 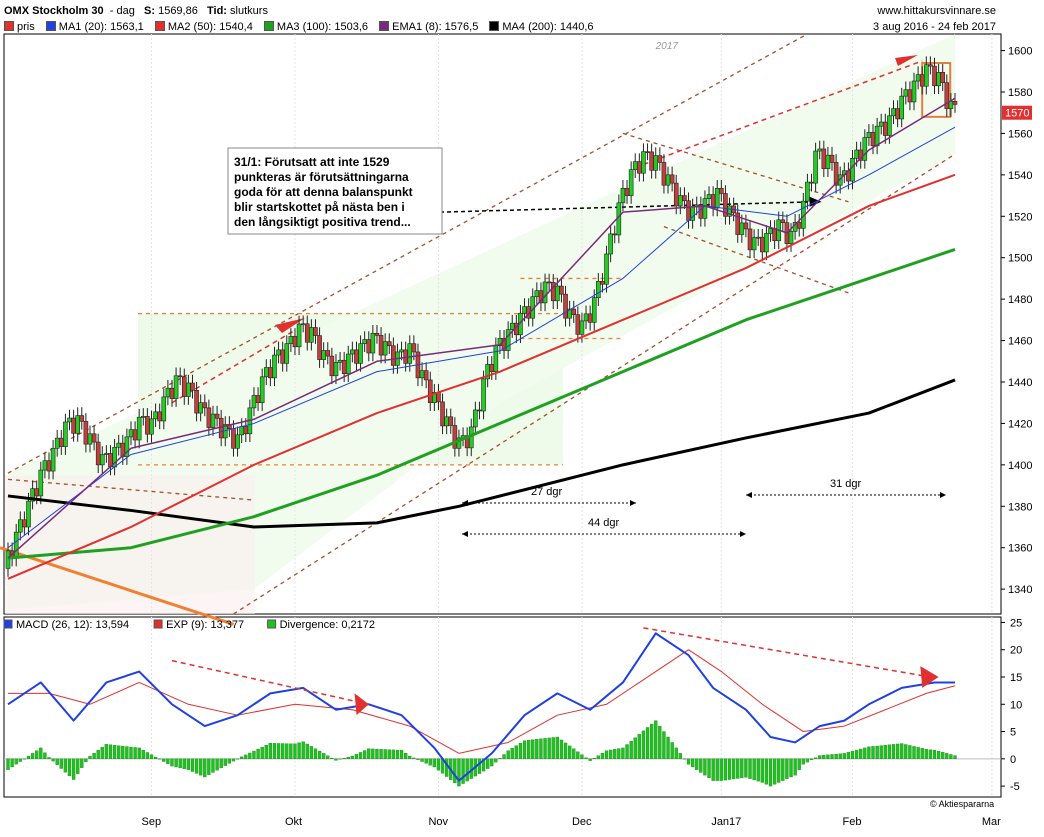 I want to click on x-tick-label: Dec, so click(x=582, y=822).